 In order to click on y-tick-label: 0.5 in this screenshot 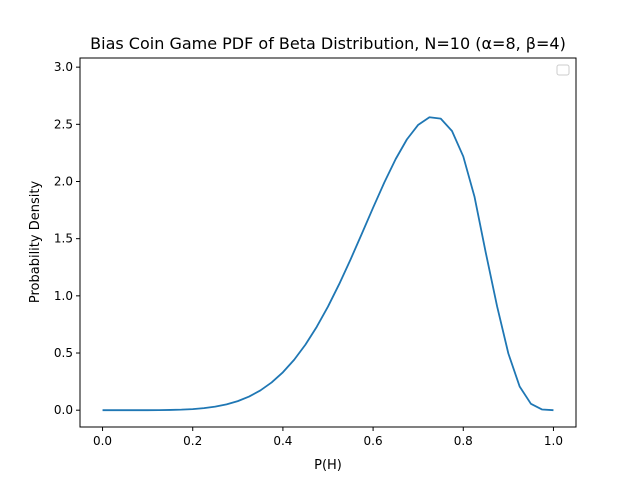, I will do `click(63, 353)`.